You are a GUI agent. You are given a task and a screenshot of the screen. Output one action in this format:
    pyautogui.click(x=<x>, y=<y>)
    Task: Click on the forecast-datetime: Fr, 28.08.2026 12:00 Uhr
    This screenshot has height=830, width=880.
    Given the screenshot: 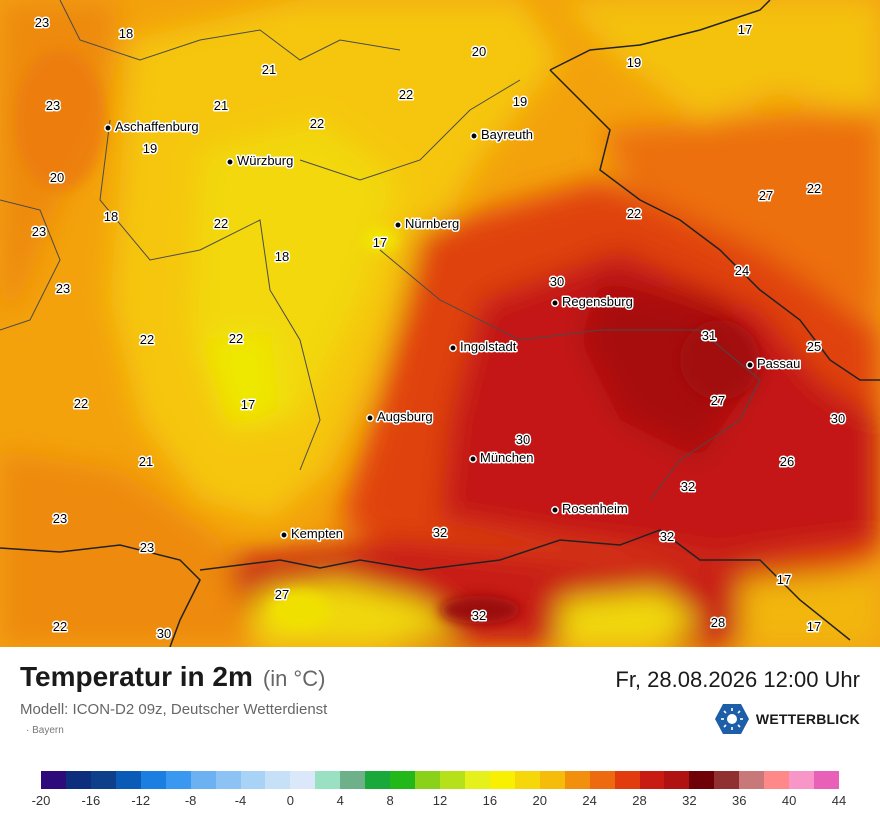 What is the action you would take?
    pyautogui.click(x=737, y=679)
    